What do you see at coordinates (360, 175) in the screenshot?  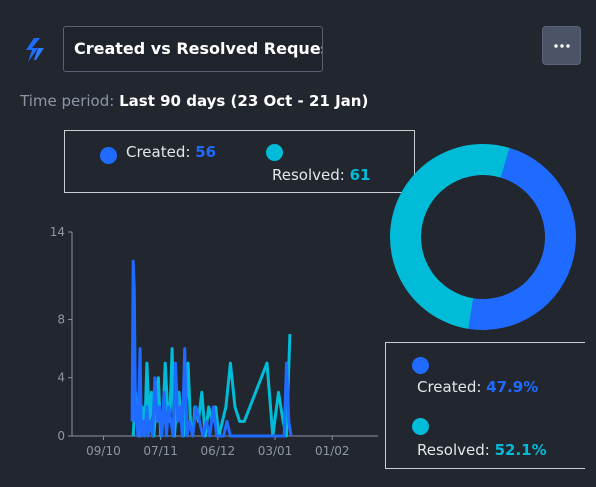 I see `legend-resolved-value: 61` at bounding box center [360, 175].